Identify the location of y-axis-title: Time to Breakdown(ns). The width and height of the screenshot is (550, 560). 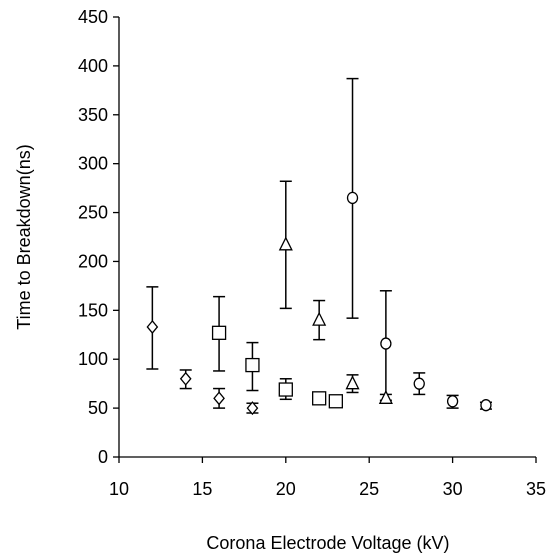
(24, 236).